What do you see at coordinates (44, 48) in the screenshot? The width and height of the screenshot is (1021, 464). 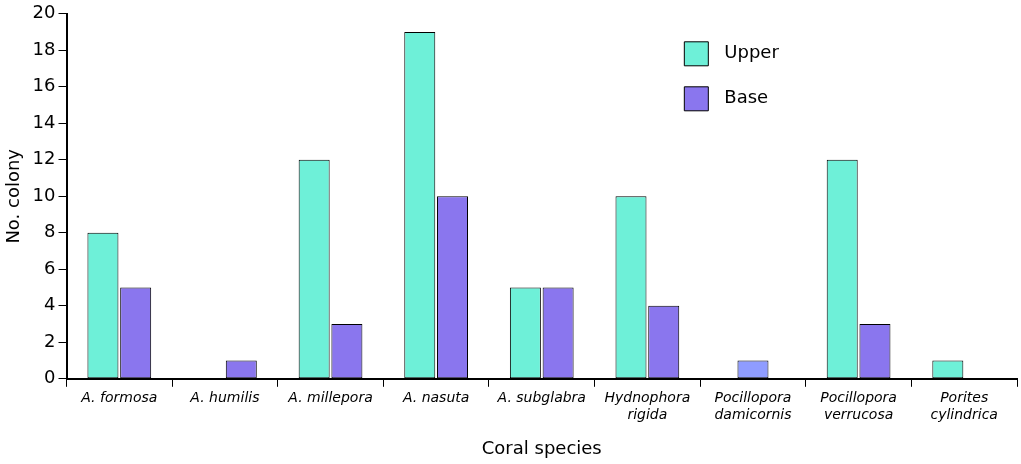 I see `y-tick-label: 18` at bounding box center [44, 48].